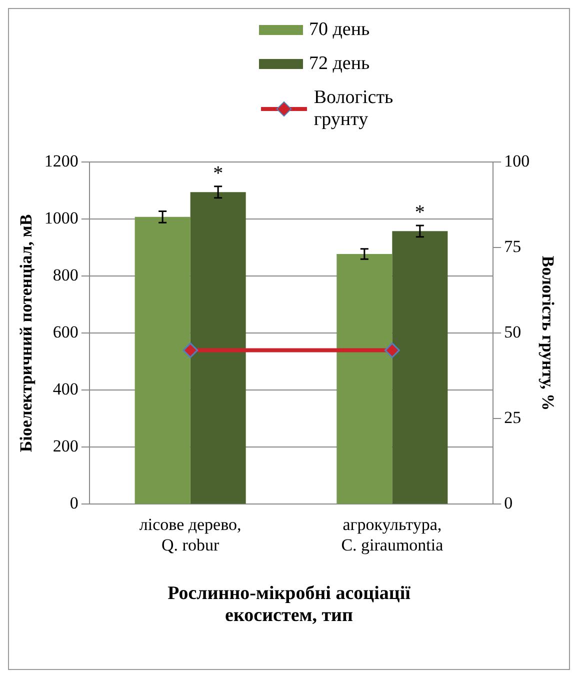 Image resolution: width=588 pixels, height=688 pixels. I want to click on y-tick-label: 400, so click(65, 389).